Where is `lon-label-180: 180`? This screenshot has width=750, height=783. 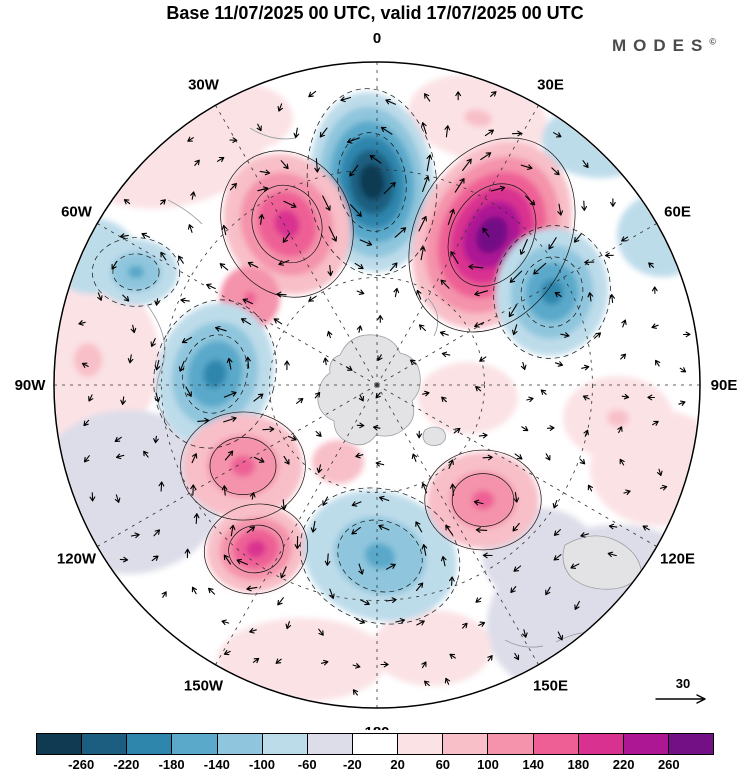 lon-label-180: 180 is located at coordinates (376, 727).